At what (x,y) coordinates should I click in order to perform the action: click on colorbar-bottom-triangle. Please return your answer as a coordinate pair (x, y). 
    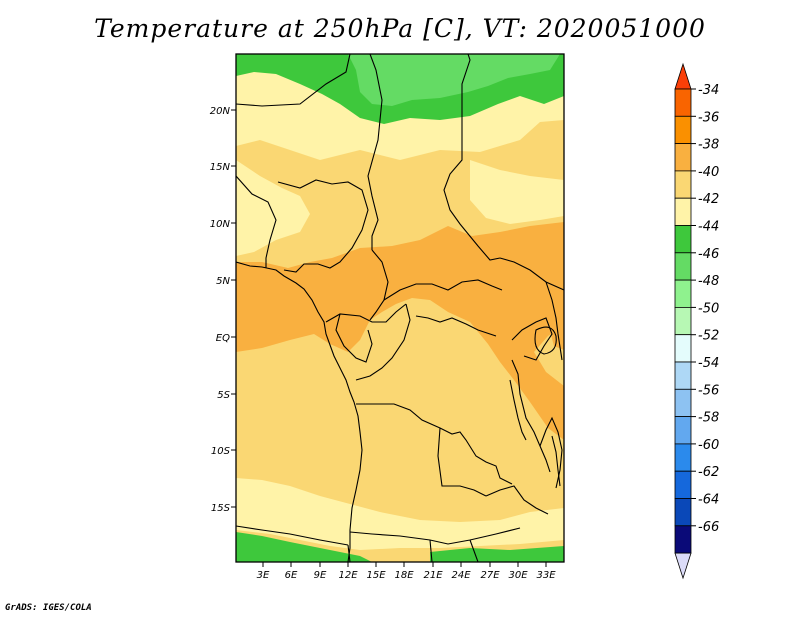
    Looking at the image, I should click on (683, 566).